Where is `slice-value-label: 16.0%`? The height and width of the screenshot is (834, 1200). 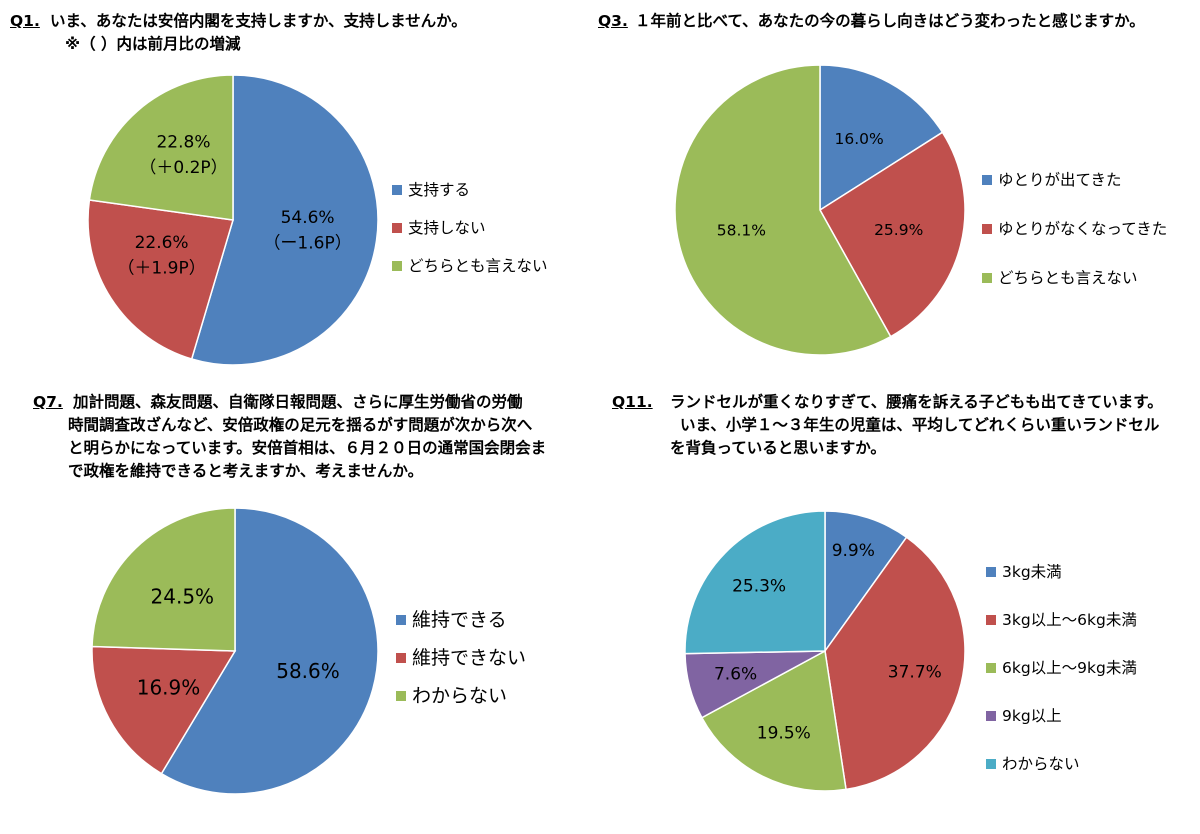
slice-value-label: 16.0% is located at coordinates (858, 139).